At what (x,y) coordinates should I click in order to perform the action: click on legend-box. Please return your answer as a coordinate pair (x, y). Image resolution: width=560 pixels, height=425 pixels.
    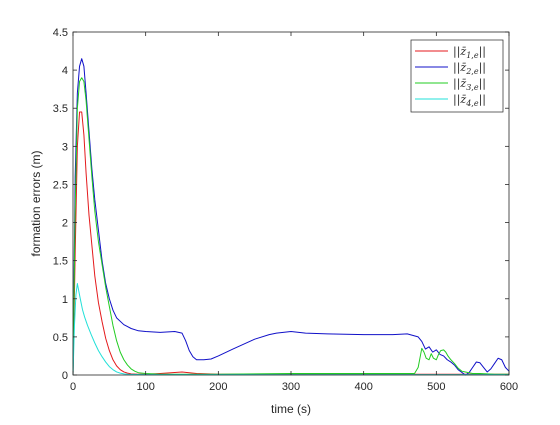
    Looking at the image, I should click on (457, 76).